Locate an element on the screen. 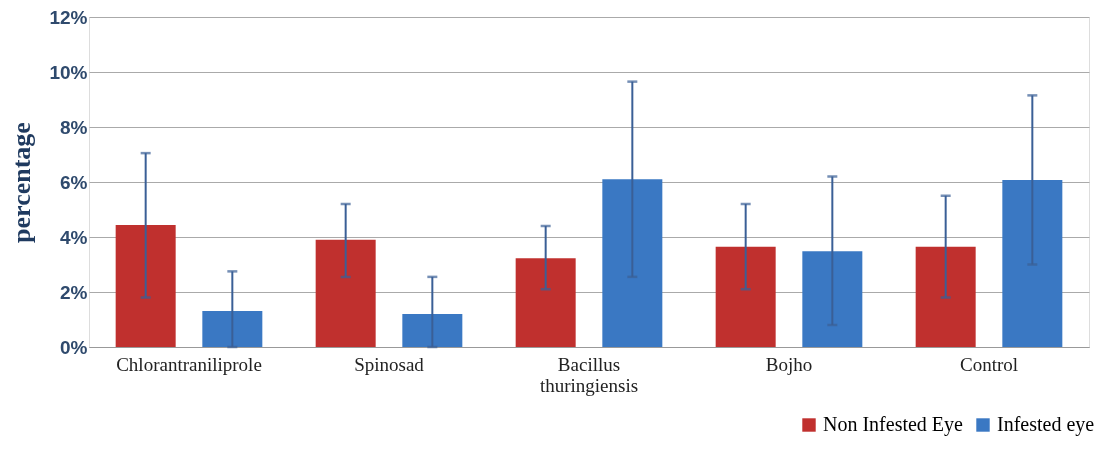 This screenshot has height=459, width=1120. y-axis-title: percentage is located at coordinates (22, 182).